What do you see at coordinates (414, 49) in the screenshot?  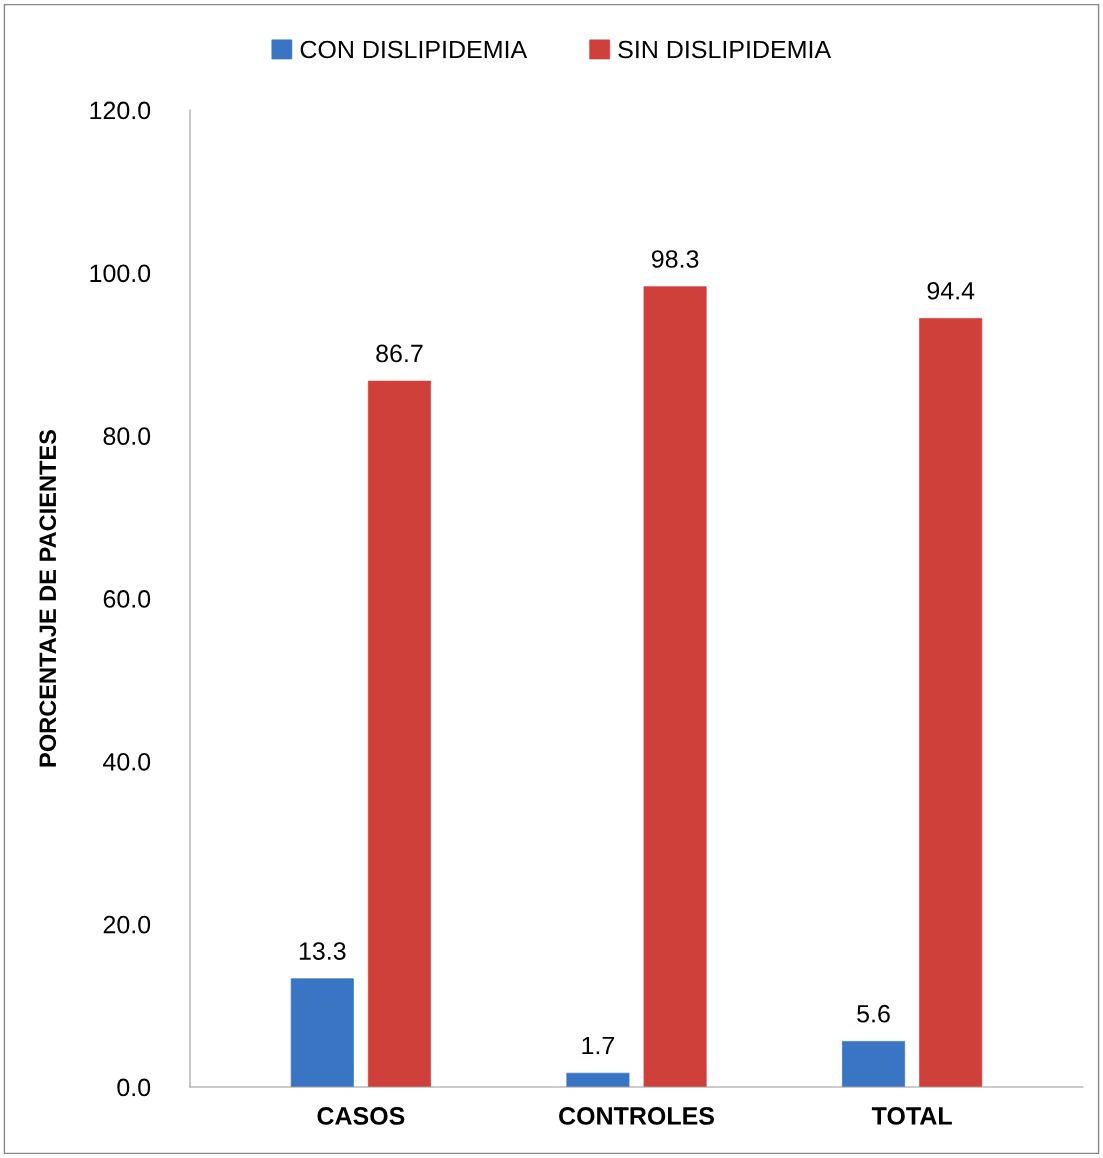 I see `legend-label: CON DISLIPIDEMIA` at bounding box center [414, 49].